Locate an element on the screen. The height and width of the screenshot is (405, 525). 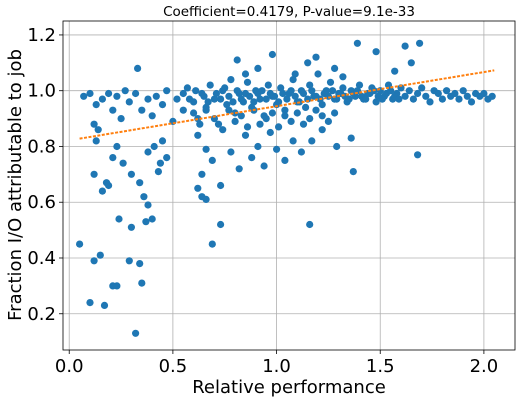
y-tick-label: 1.0 is located at coordinates (41, 91).